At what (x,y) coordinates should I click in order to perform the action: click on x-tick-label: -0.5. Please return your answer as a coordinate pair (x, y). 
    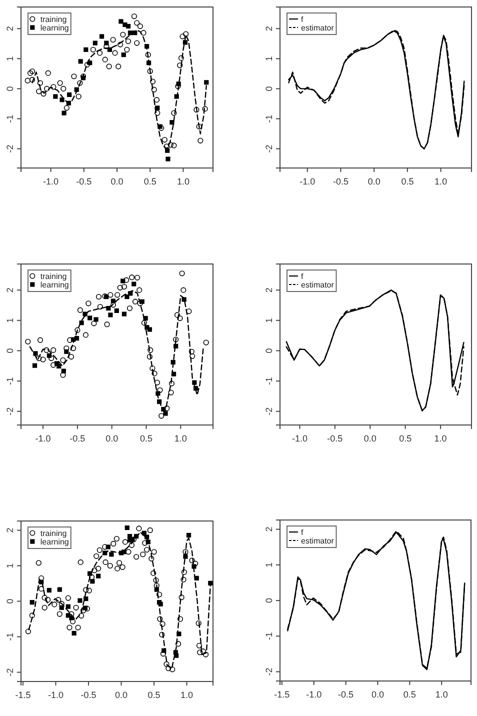
    Looking at the image, I should click on (78, 438).